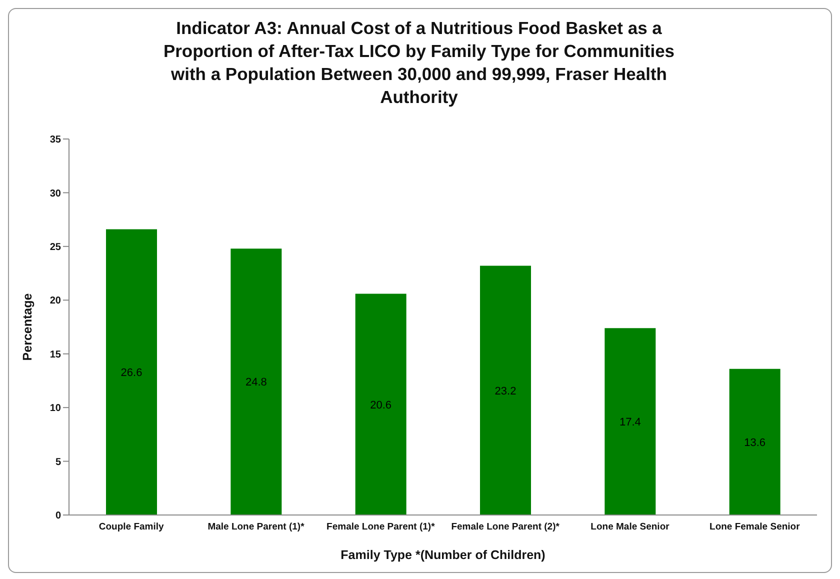 The image size is (840, 579). I want to click on data-label: 13.6, so click(755, 442).